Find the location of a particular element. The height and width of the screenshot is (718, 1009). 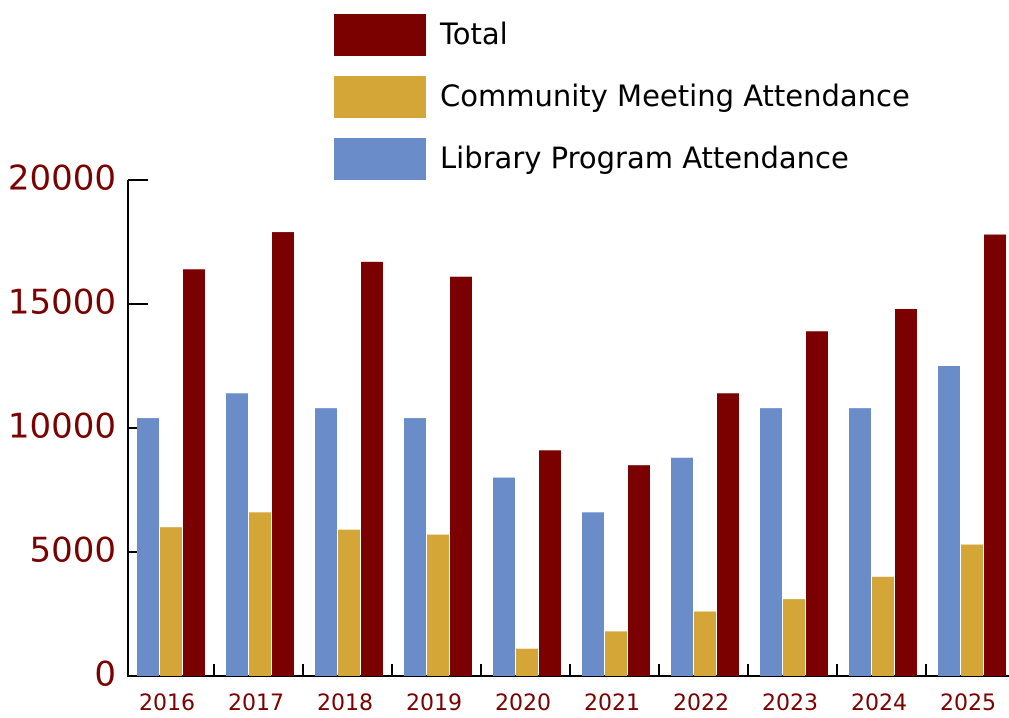

y-tick-label: 20000 is located at coordinates (62, 179).